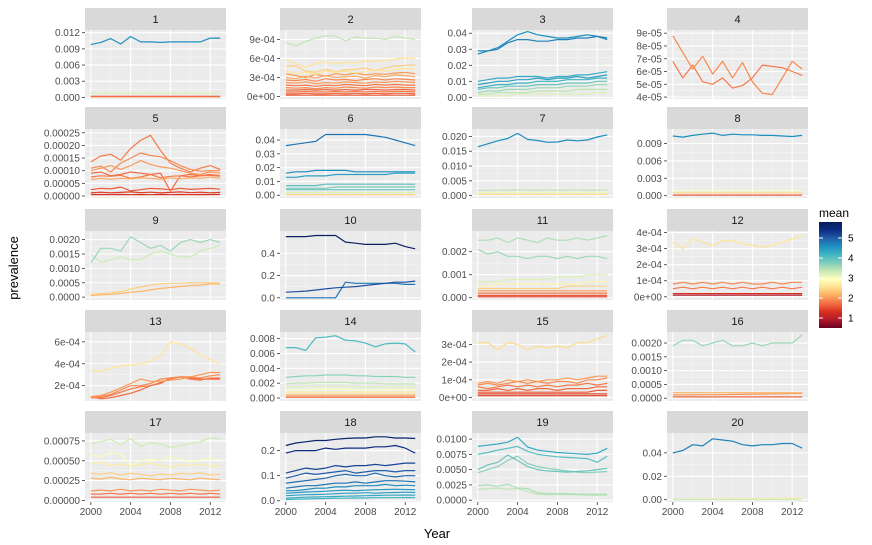 This screenshot has width=872, height=545. Describe the element at coordinates (13, 268) in the screenshot. I see `y-axis-title: prevalence` at that location.